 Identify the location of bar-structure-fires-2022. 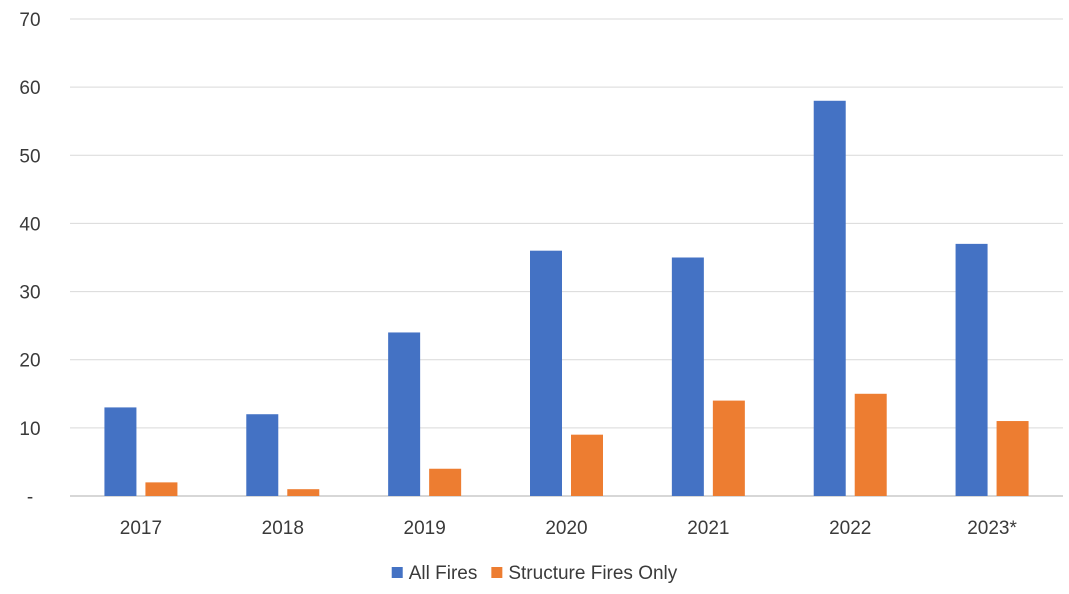
(870, 444).